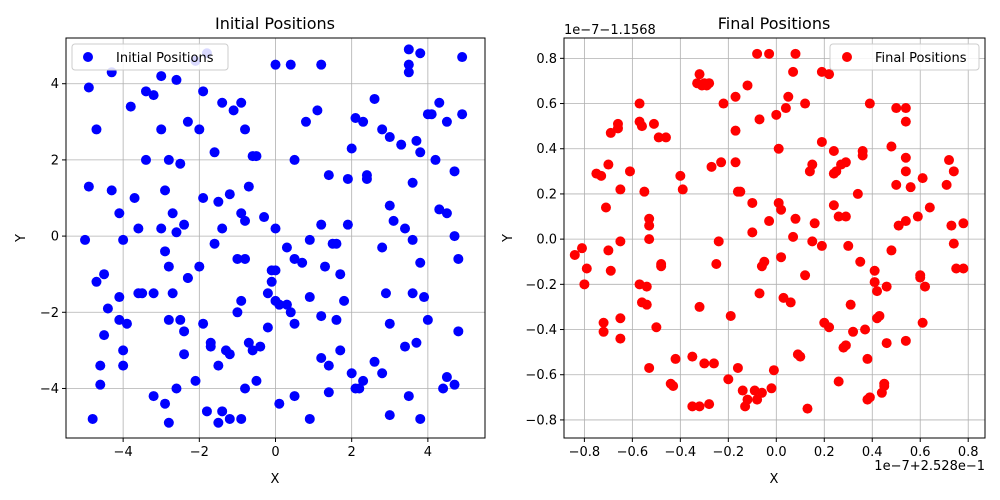  I want to click on y-tick-label: 0.4, so click(546, 149).